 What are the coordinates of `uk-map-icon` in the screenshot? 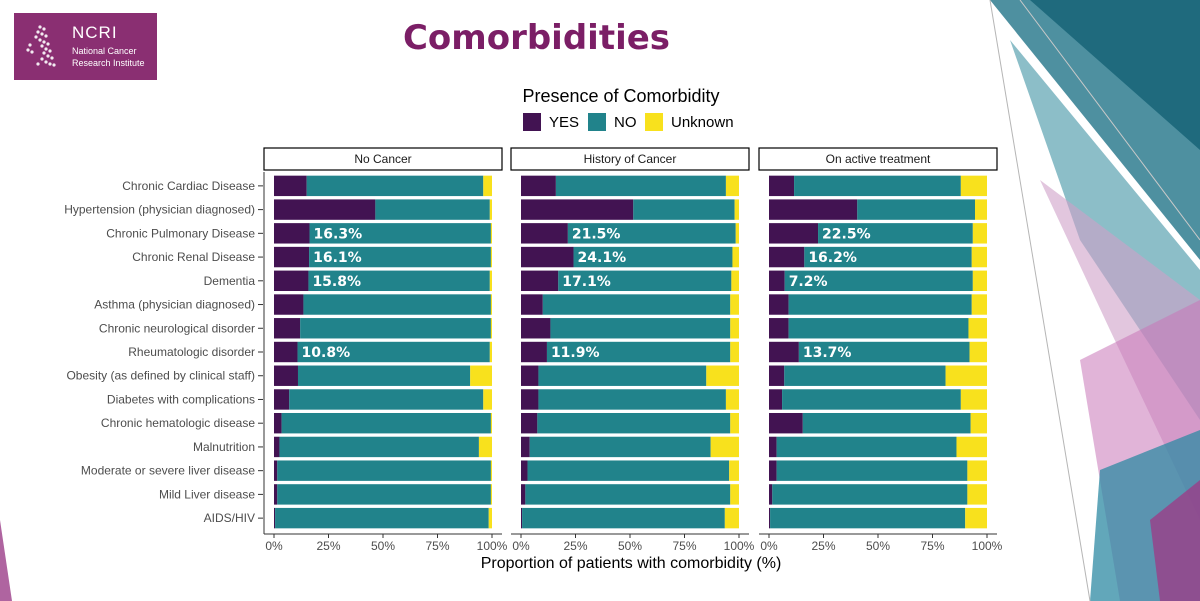 It's located at (41, 46).